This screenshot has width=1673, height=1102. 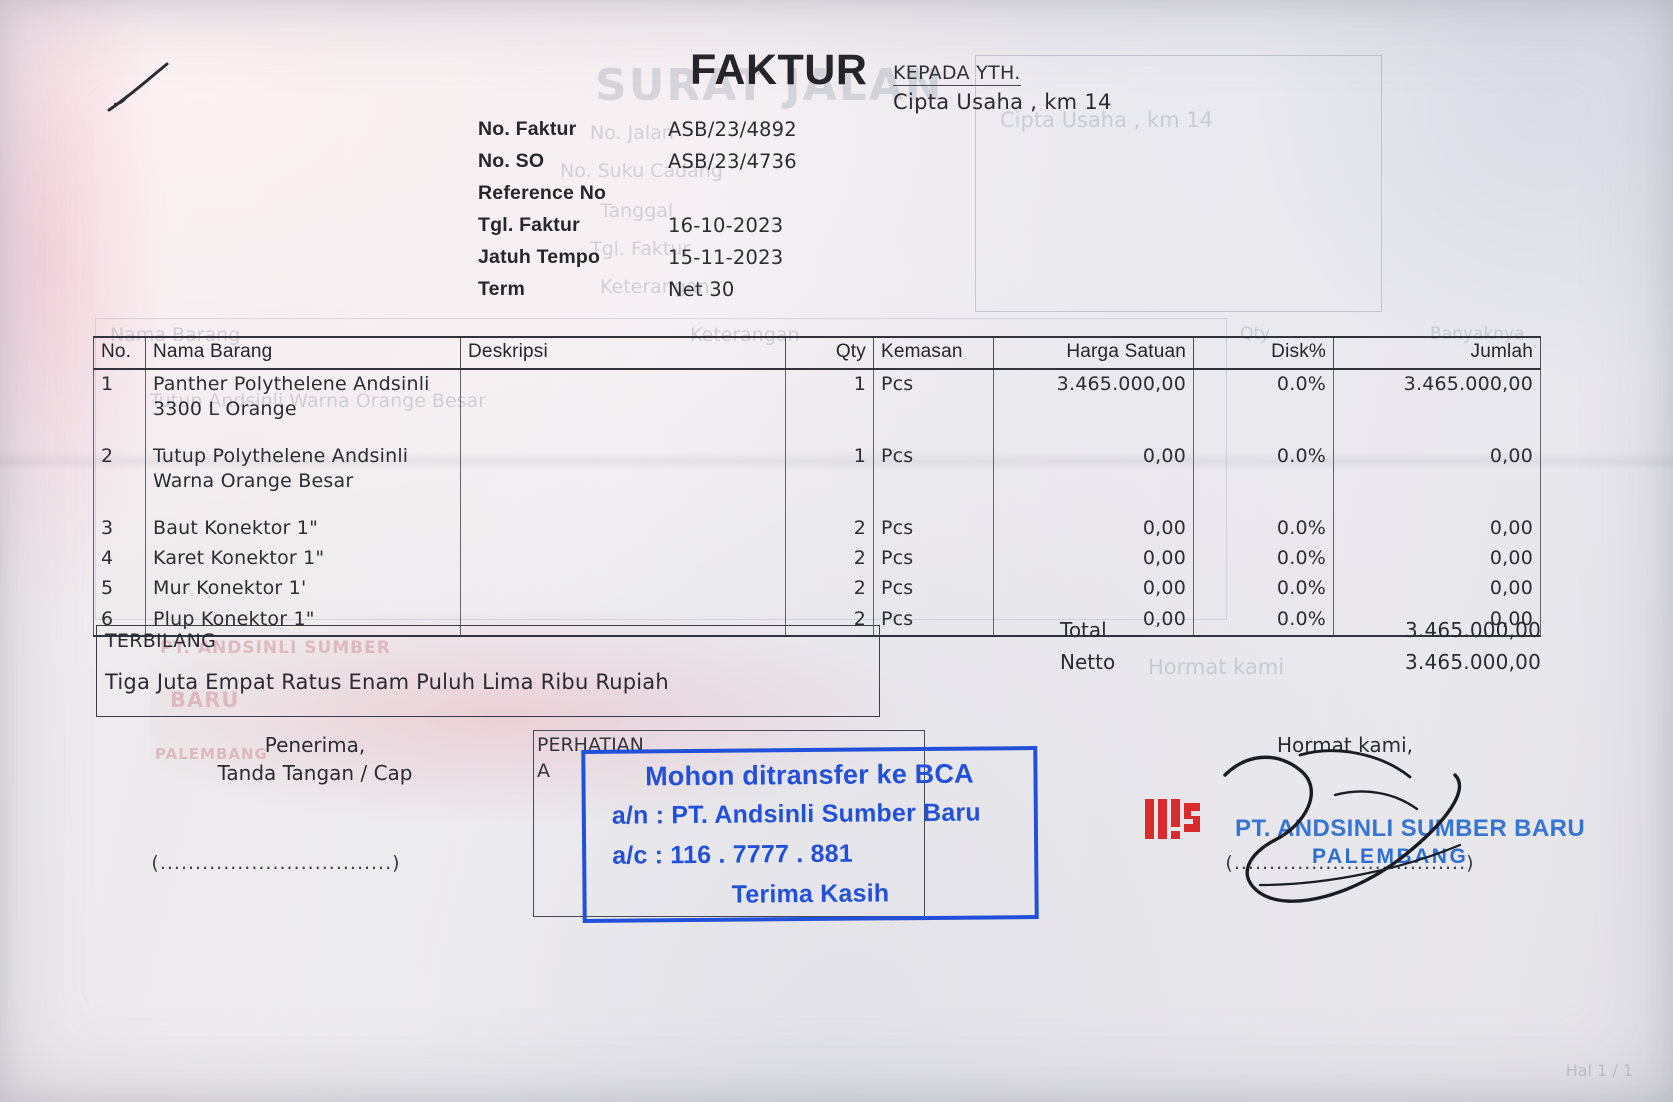 What do you see at coordinates (637, 294) in the screenshot?
I see `meta-row: Term Net 30` at bounding box center [637, 294].